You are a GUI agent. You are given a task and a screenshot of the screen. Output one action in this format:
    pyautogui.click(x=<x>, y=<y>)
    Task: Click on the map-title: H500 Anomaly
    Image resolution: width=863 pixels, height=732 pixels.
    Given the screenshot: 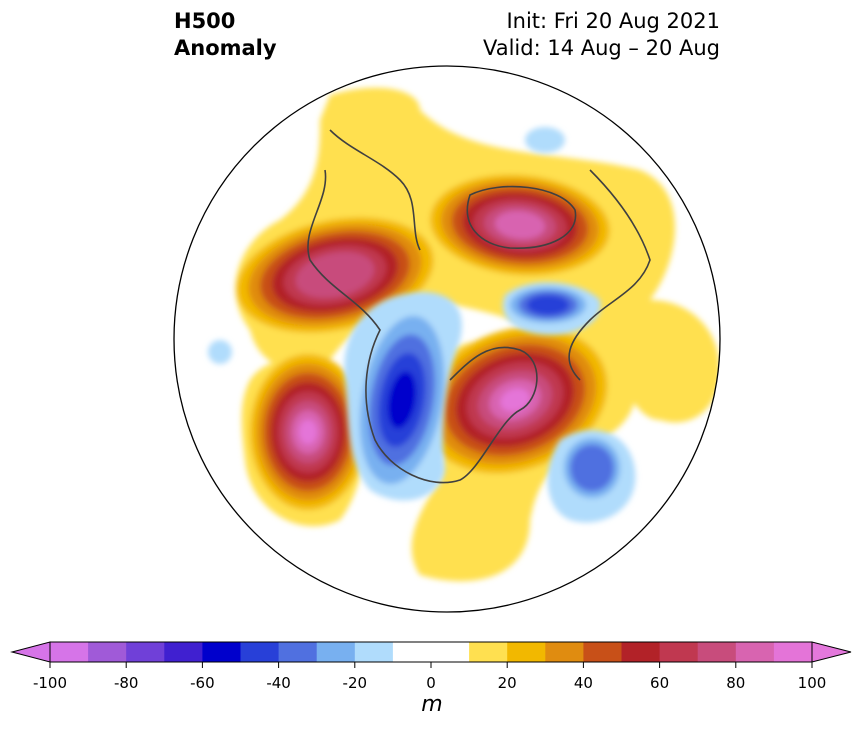 What is the action you would take?
    pyautogui.click(x=225, y=35)
    